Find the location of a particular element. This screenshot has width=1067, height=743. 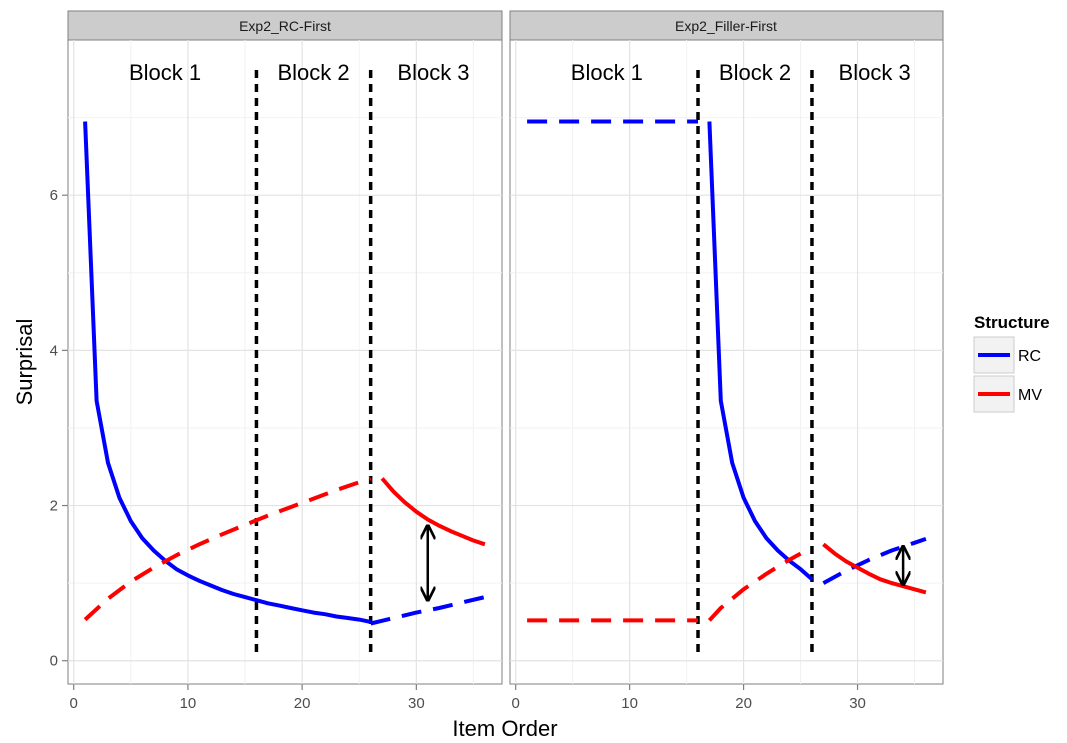

panel-title: Exp2_RC-First is located at coordinates (285, 26).